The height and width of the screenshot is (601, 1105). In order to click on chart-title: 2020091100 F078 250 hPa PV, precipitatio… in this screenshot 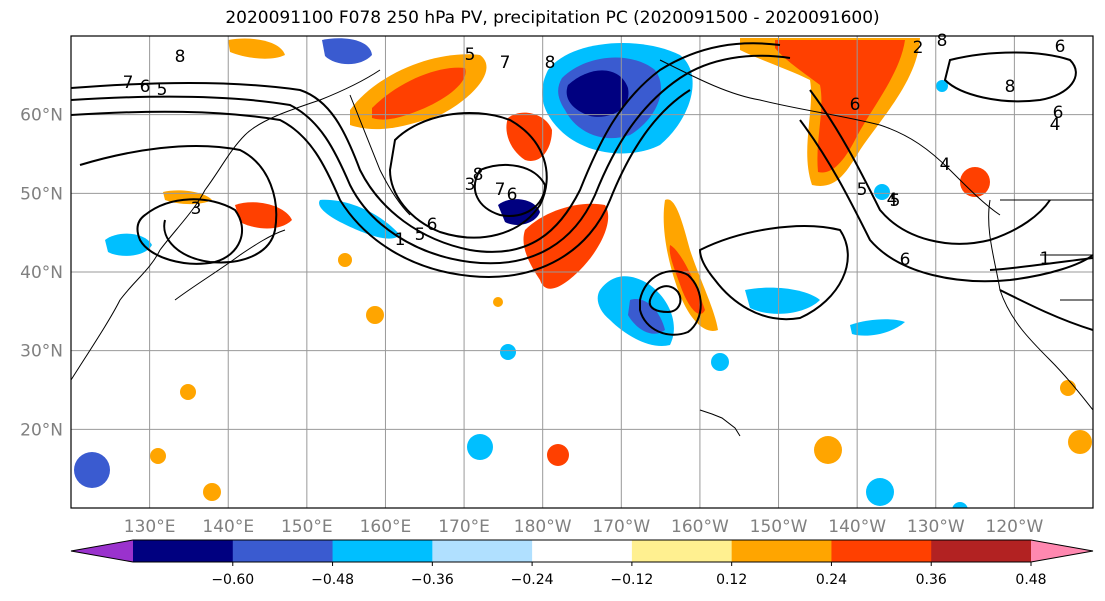, I will do `click(552, 18)`.